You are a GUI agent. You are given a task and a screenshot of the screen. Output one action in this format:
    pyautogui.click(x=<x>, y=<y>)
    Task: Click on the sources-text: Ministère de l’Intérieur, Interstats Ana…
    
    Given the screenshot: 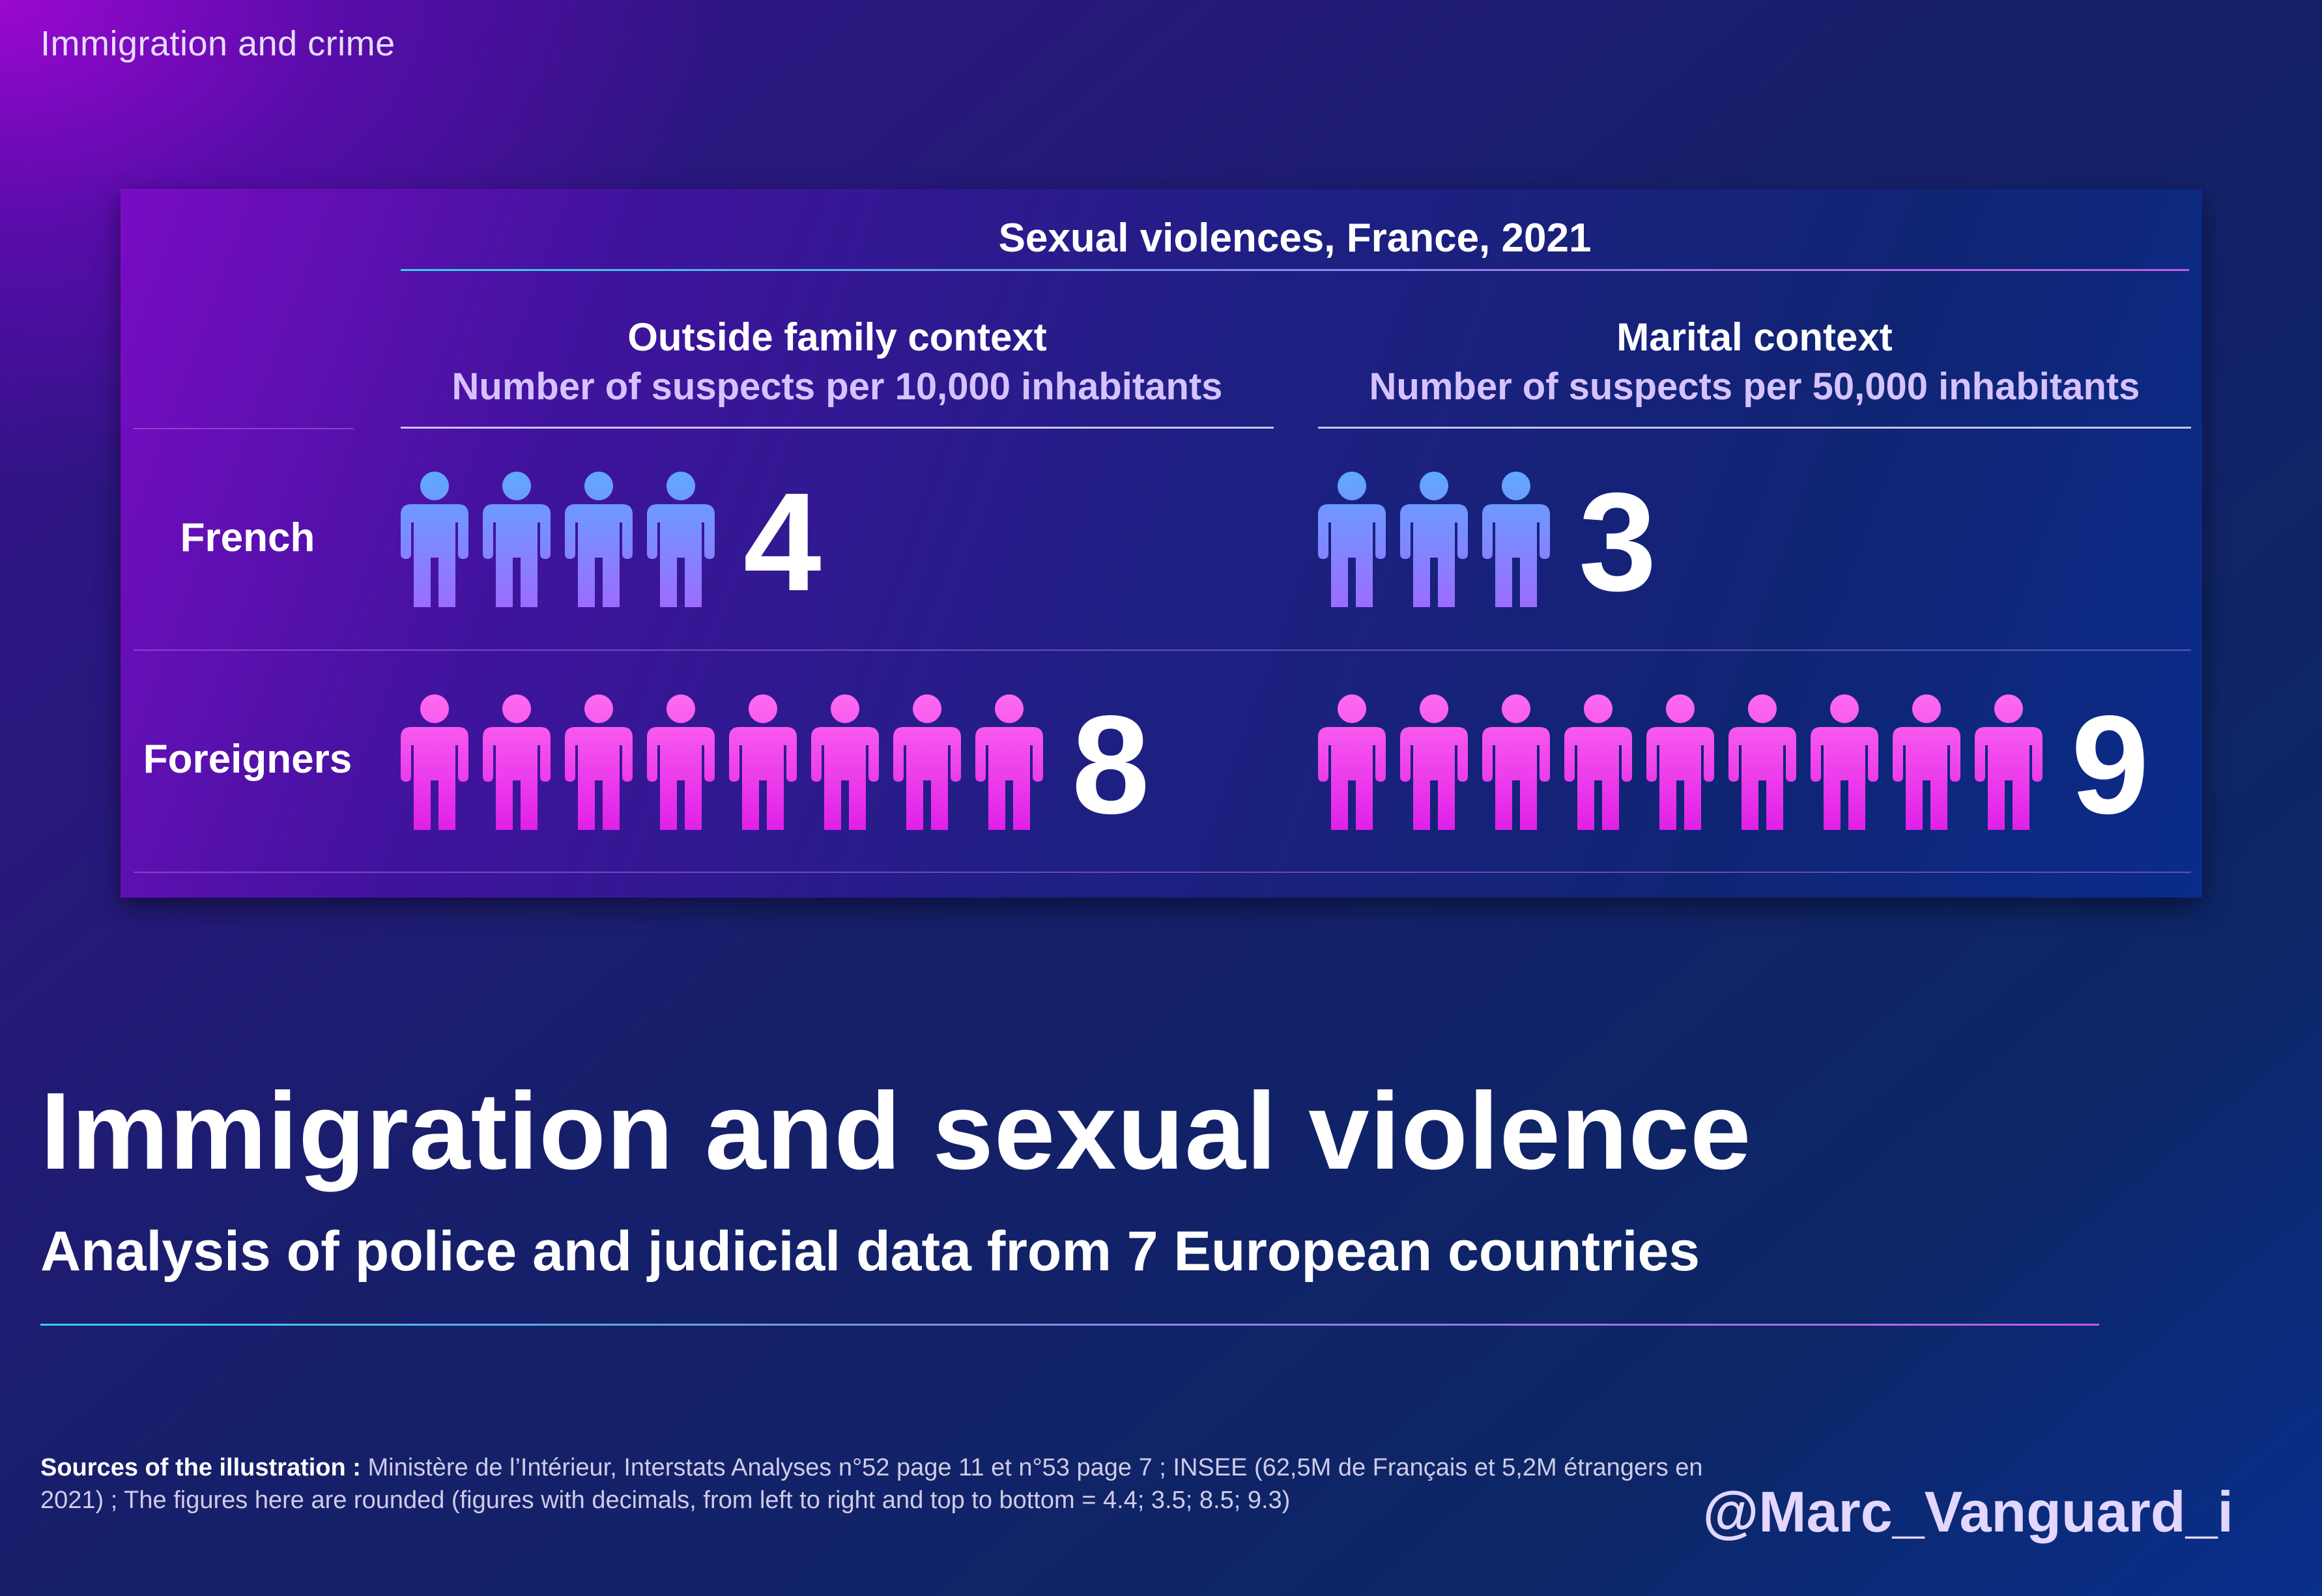 What is the action you would take?
    pyautogui.click(x=871, y=1484)
    